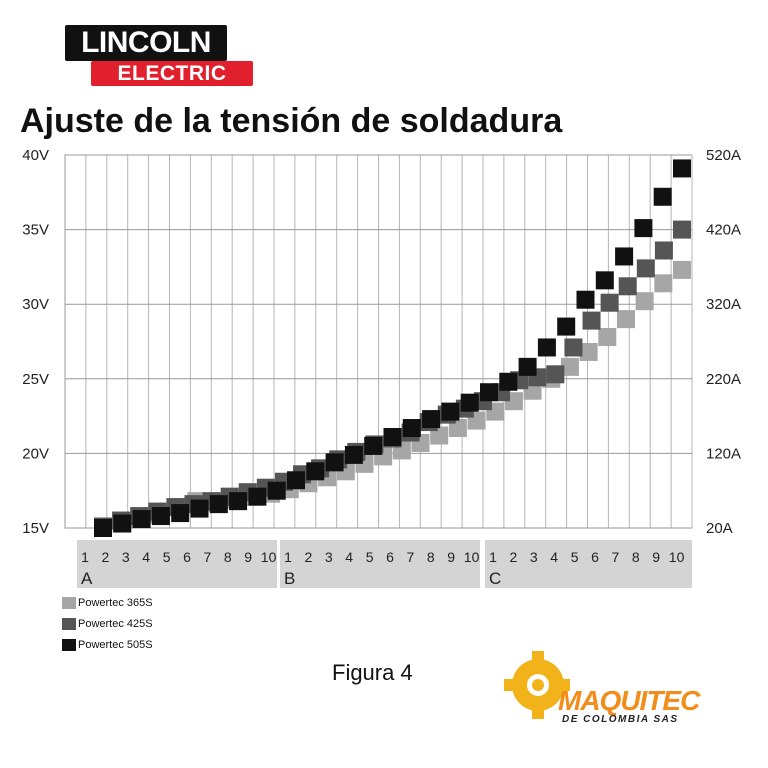 The height and width of the screenshot is (768, 768). I want to click on y-right-tick-label: 20A, so click(719, 528).